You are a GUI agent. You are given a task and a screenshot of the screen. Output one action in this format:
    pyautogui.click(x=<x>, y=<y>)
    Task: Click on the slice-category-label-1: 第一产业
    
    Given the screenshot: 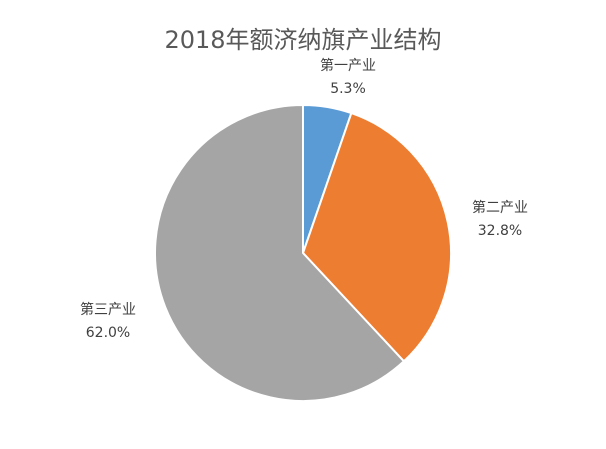 What is the action you would take?
    pyautogui.click(x=348, y=65)
    